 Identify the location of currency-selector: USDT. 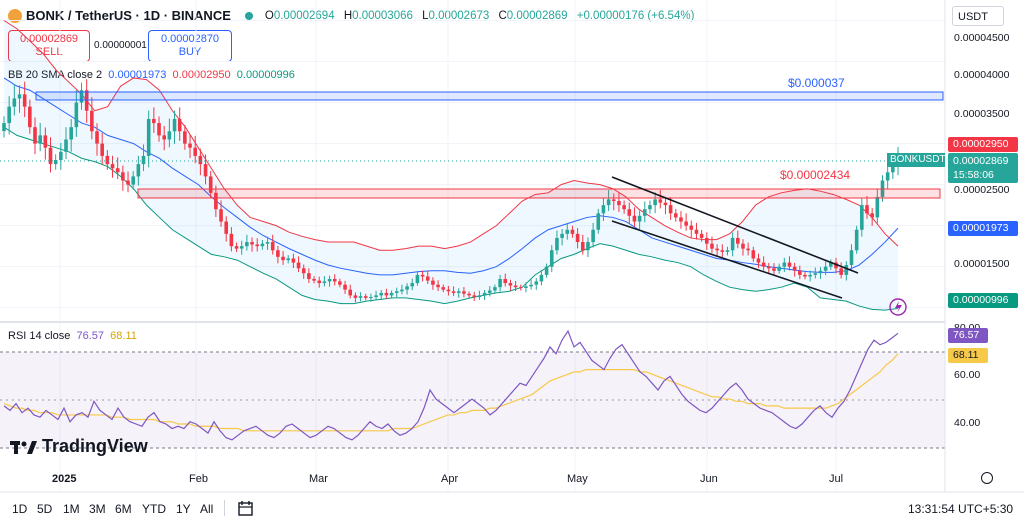
(978, 16).